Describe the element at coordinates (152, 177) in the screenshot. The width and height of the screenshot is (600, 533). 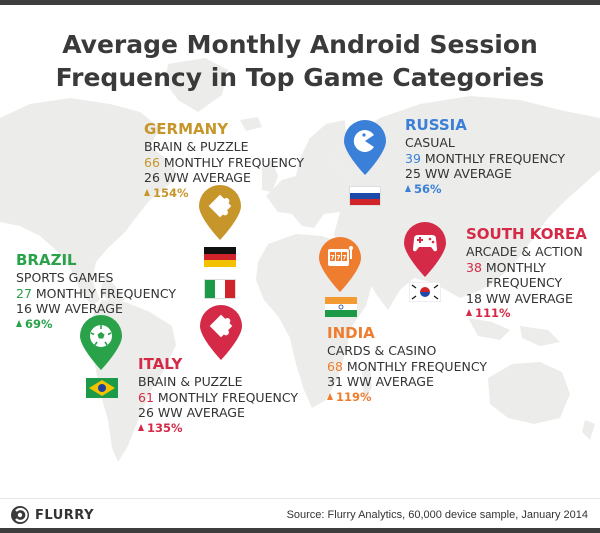
I see `germany-ww-value: 26` at that location.